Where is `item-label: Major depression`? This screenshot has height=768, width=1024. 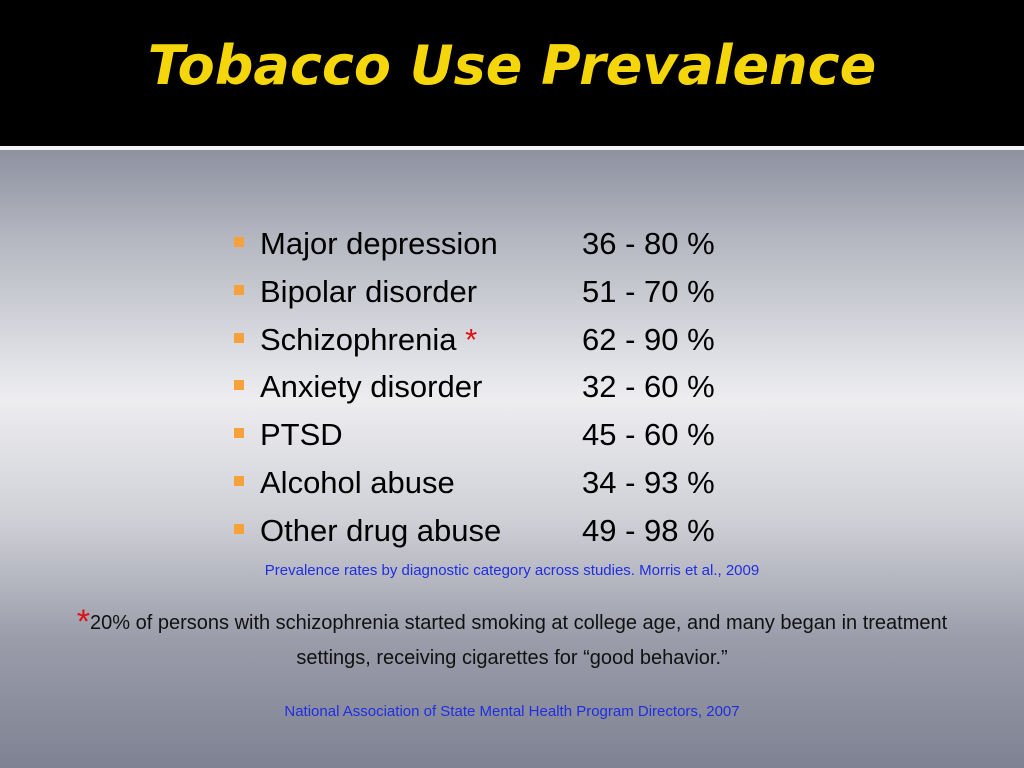 item-label: Major depression is located at coordinates (379, 243).